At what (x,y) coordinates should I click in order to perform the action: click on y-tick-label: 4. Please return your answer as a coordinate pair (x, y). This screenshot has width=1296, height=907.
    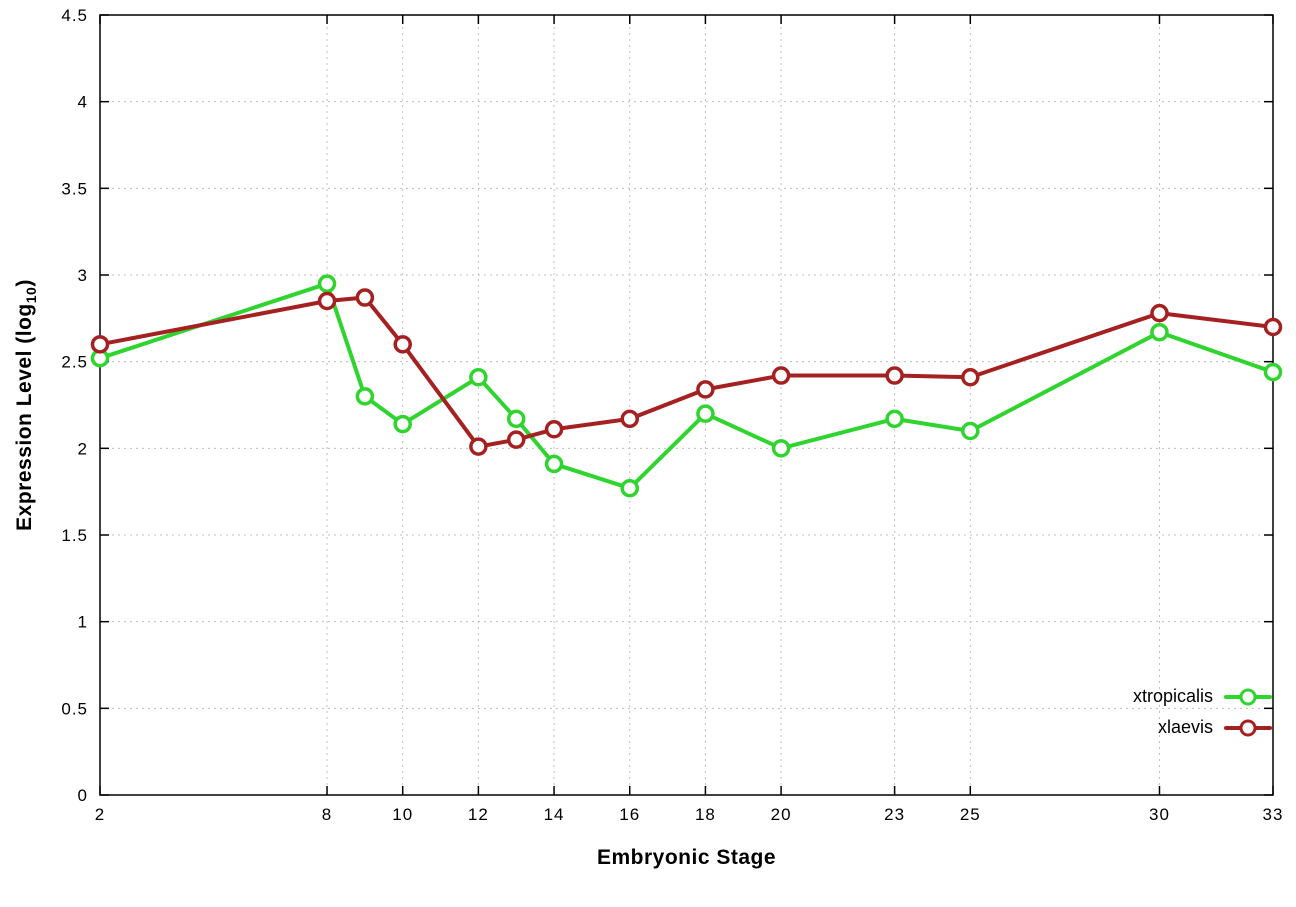
    Looking at the image, I should click on (83, 102).